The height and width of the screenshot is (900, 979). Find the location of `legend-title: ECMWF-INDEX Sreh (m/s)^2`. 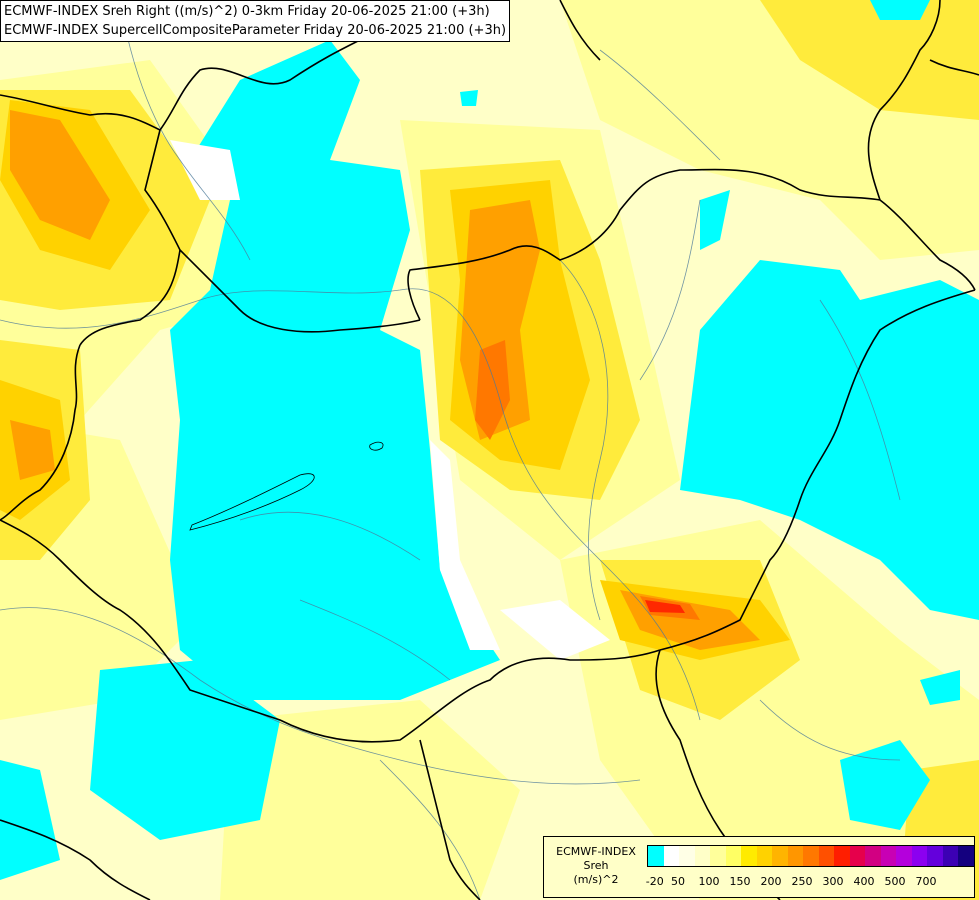

legend-title: ECMWF-INDEX Sreh (m/s)^2 is located at coordinates (596, 866).